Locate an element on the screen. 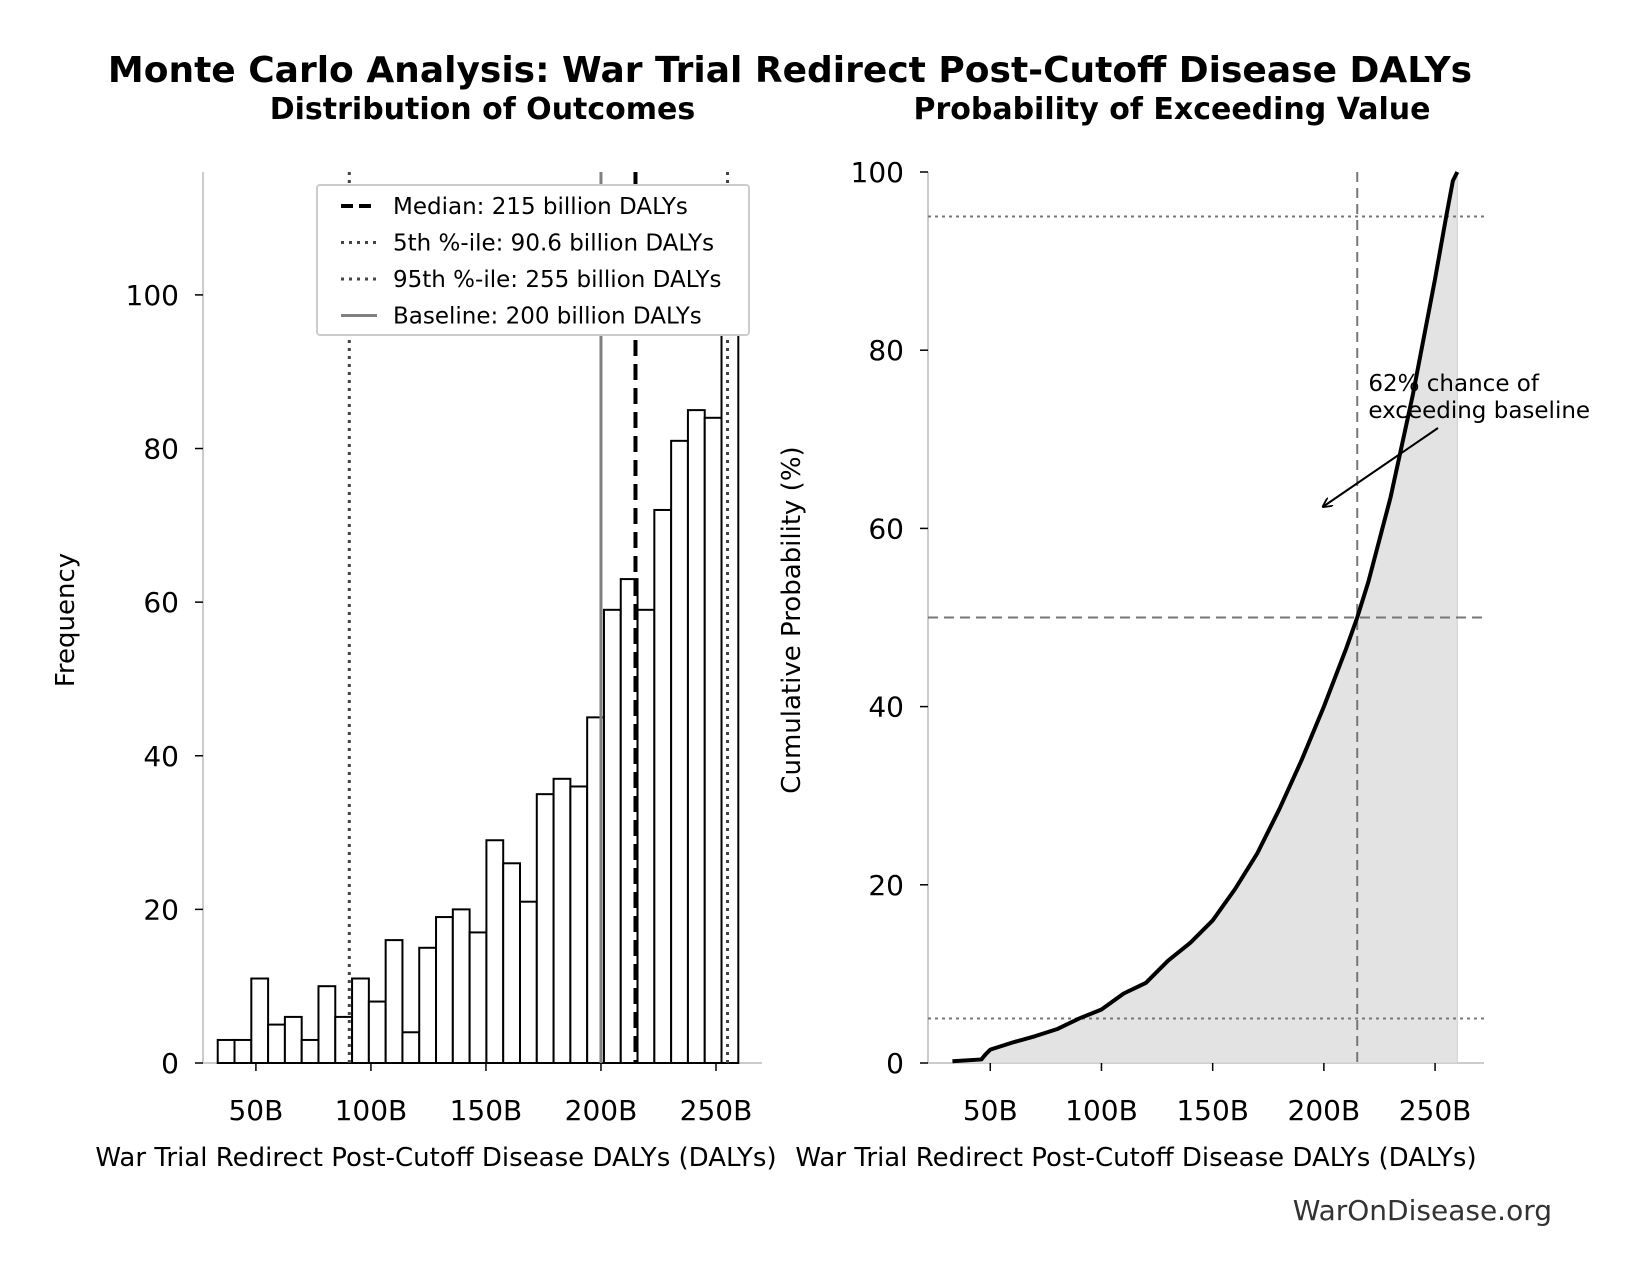  hist-x-tick-label: 200B is located at coordinates (601, 1110).